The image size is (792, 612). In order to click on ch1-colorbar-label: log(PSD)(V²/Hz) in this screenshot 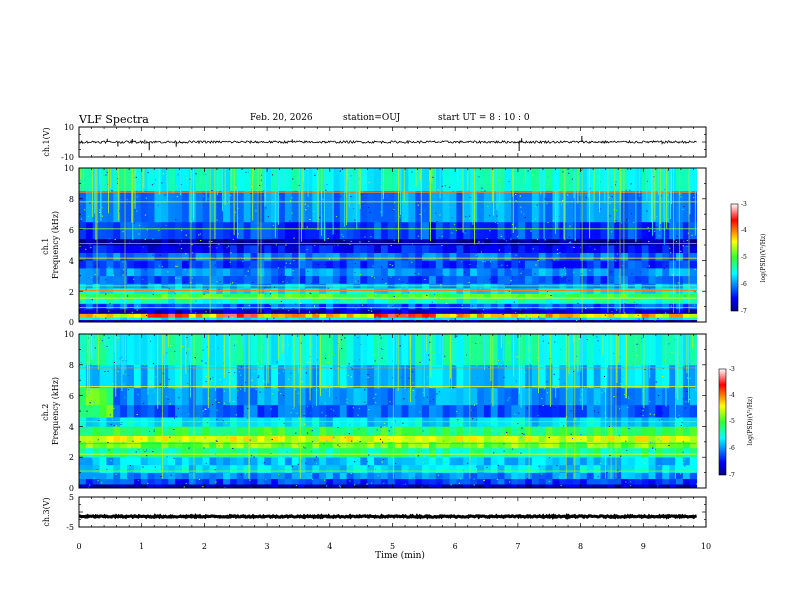, I will do `click(763, 258)`.